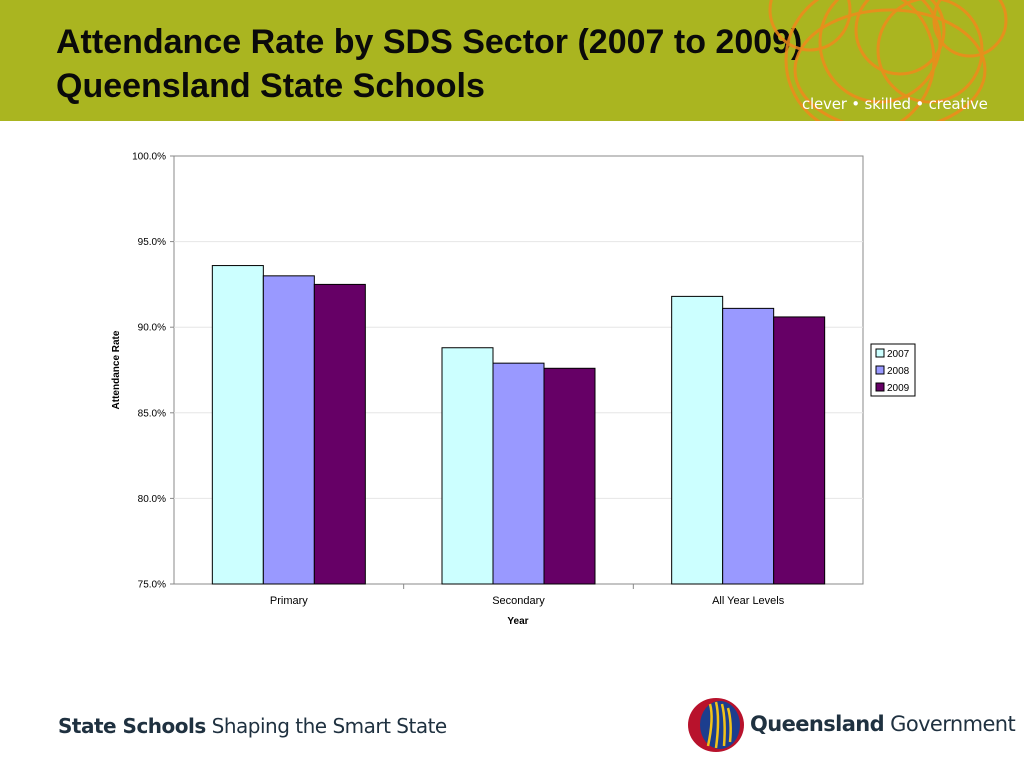 The image size is (1024, 768). What do you see at coordinates (339, 434) in the screenshot?
I see `bar-2009-primary` at bounding box center [339, 434].